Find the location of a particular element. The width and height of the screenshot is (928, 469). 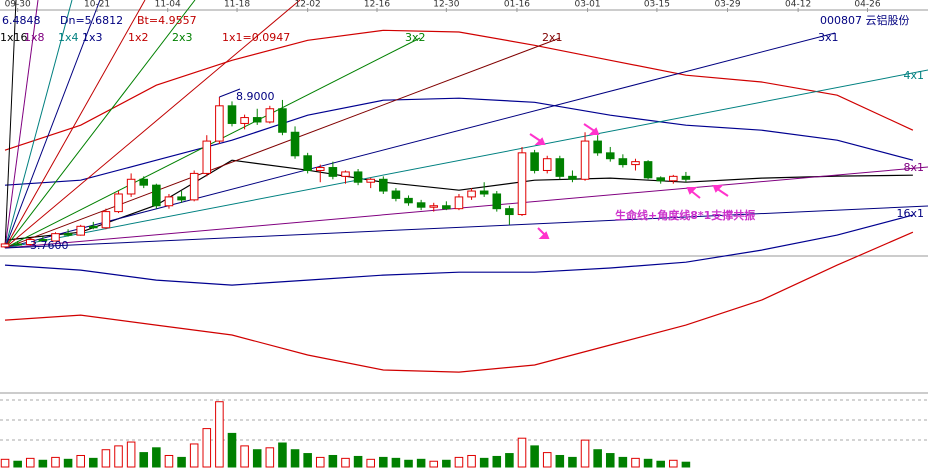

fan-label: 1x1=0.0947 is located at coordinates (256, 37).